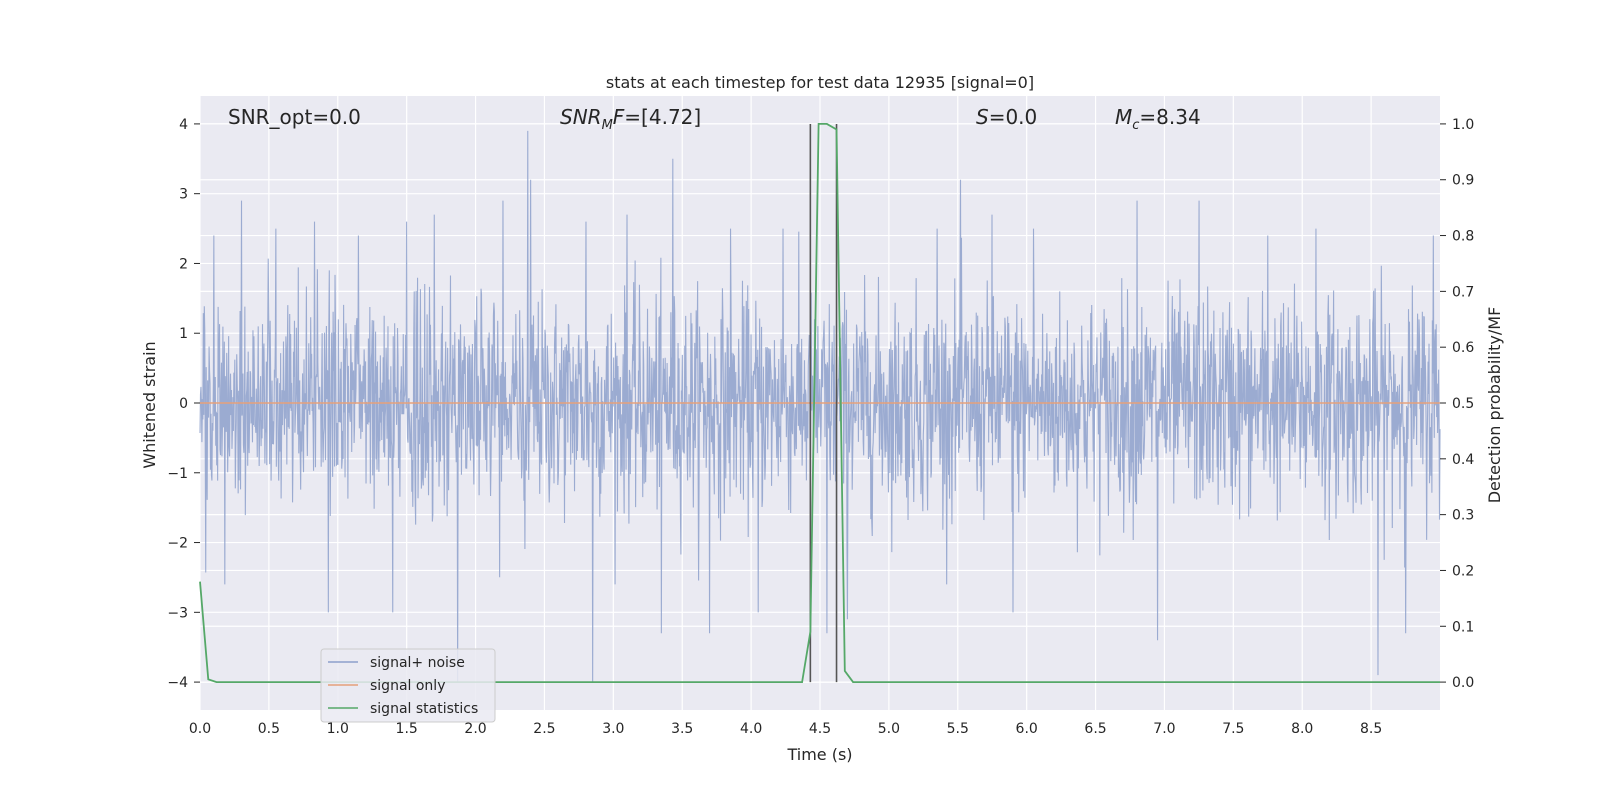  I want to click on y2-tick-label: 0.8, so click(1463, 237).